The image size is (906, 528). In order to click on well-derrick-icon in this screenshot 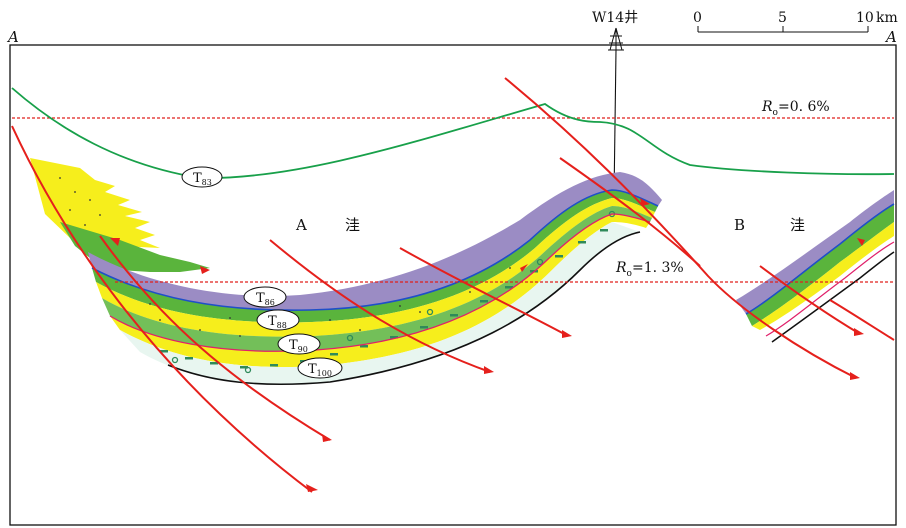, I will do `click(616, 39)`.